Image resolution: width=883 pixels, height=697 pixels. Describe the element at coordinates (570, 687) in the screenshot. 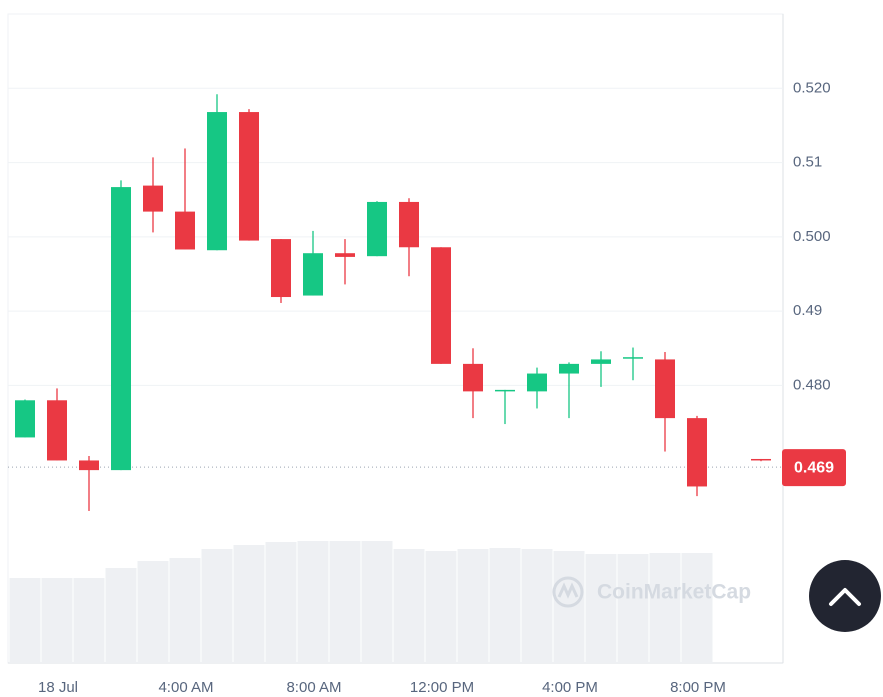

I see `x-tick-label: 4:00 PM` at that location.